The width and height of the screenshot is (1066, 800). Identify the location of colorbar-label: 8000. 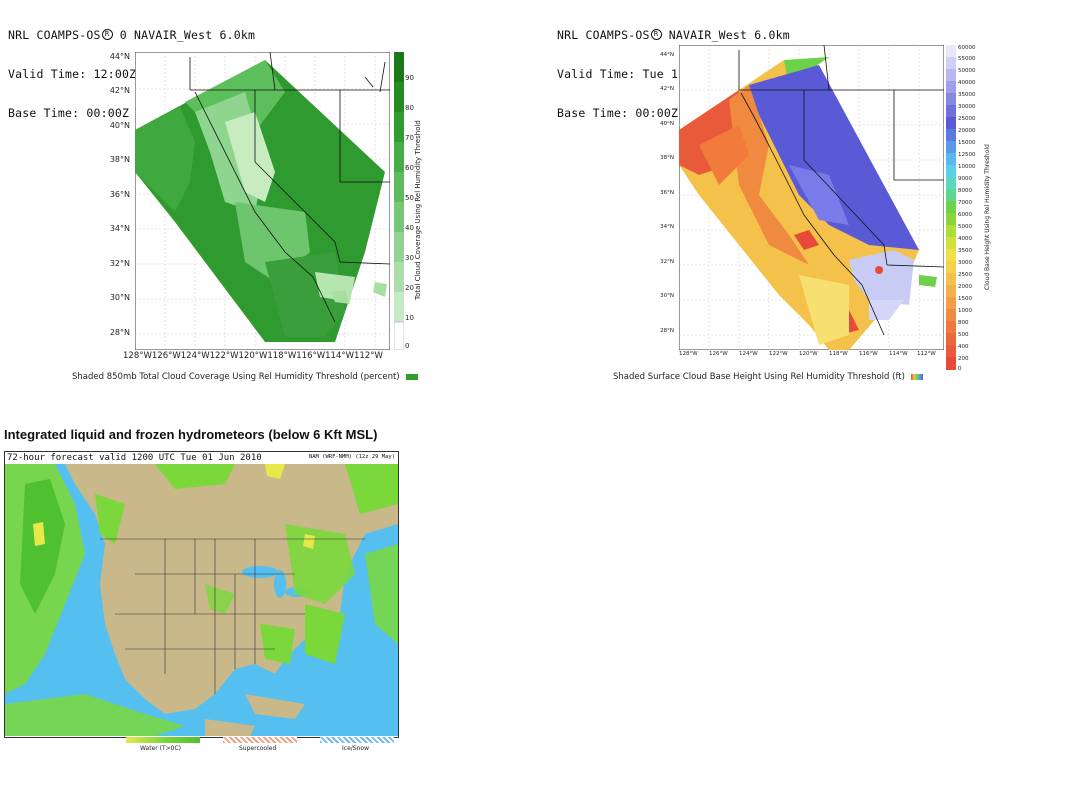
(965, 191).